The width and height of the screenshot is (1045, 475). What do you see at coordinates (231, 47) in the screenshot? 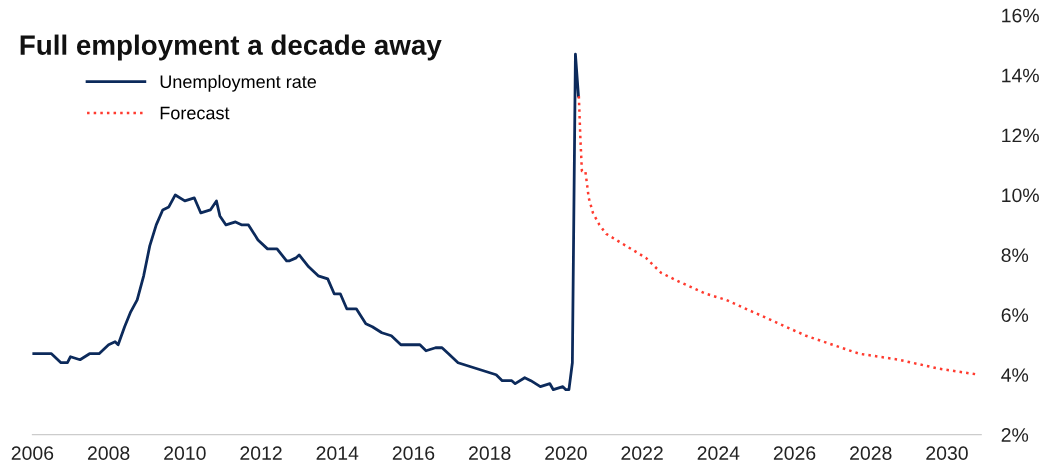
I see `text: Full employment a decade away` at bounding box center [231, 47].